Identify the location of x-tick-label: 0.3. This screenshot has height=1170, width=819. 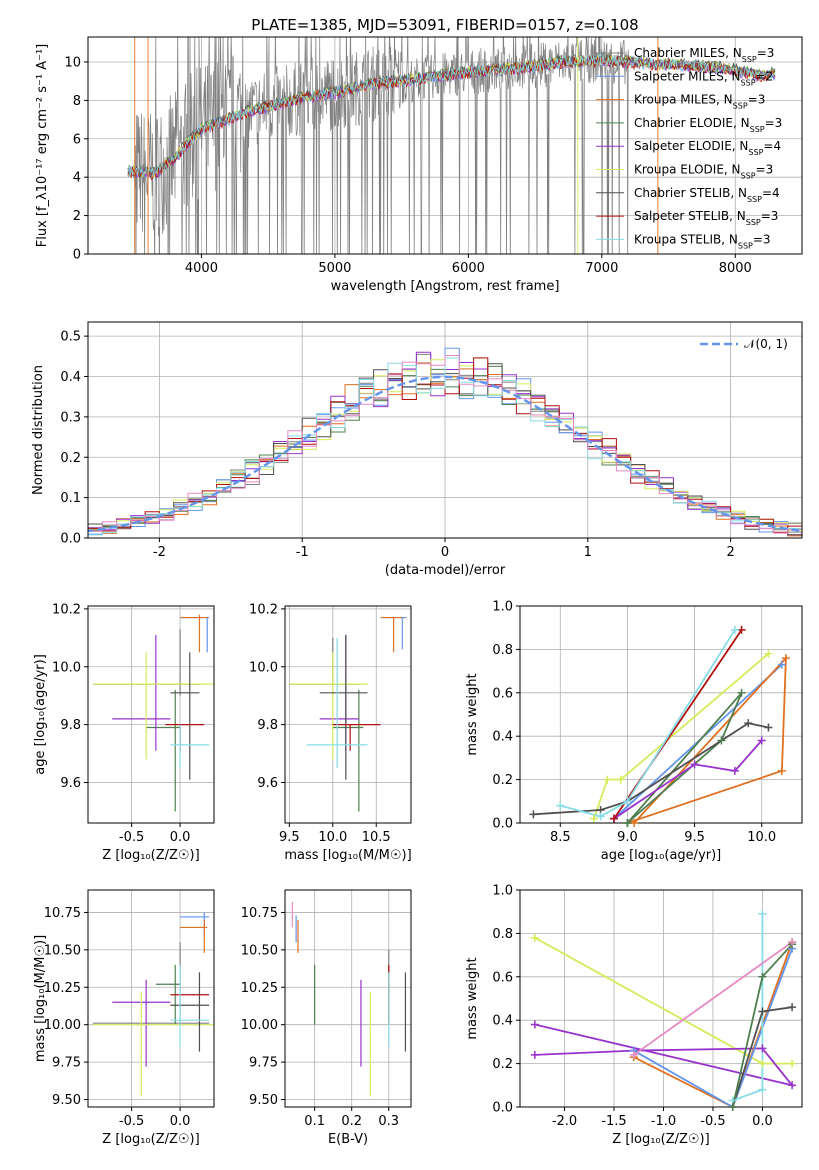
(388, 1121).